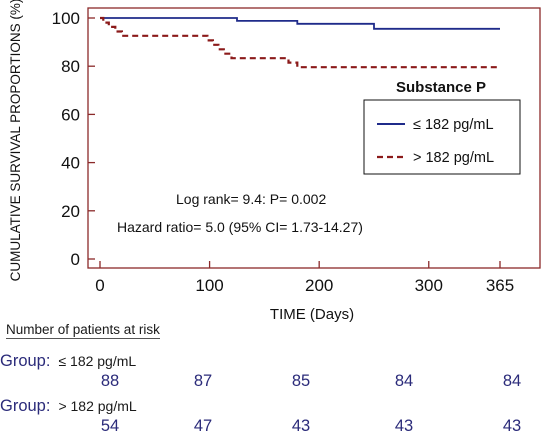 This screenshot has width=550, height=436. I want to click on legend-entry-high: > 182 pg/mL, so click(453, 158).